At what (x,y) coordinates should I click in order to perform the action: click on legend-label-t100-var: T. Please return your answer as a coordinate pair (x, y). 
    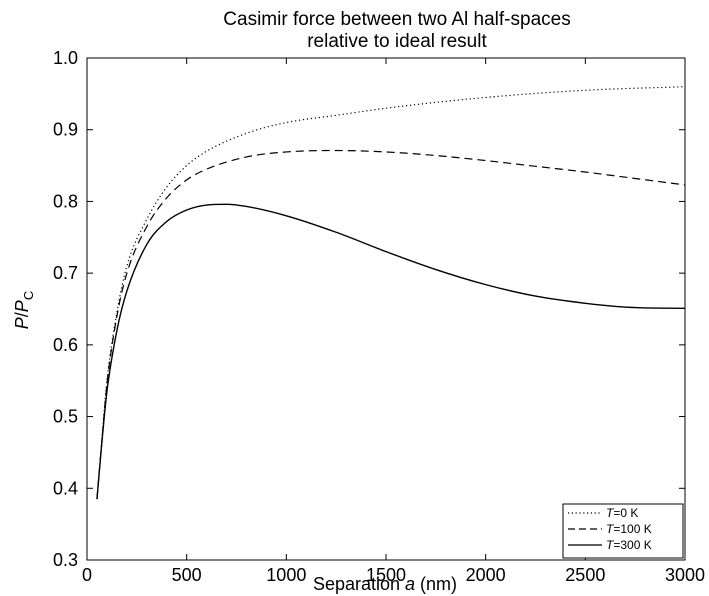
    Looking at the image, I should click on (610, 529).